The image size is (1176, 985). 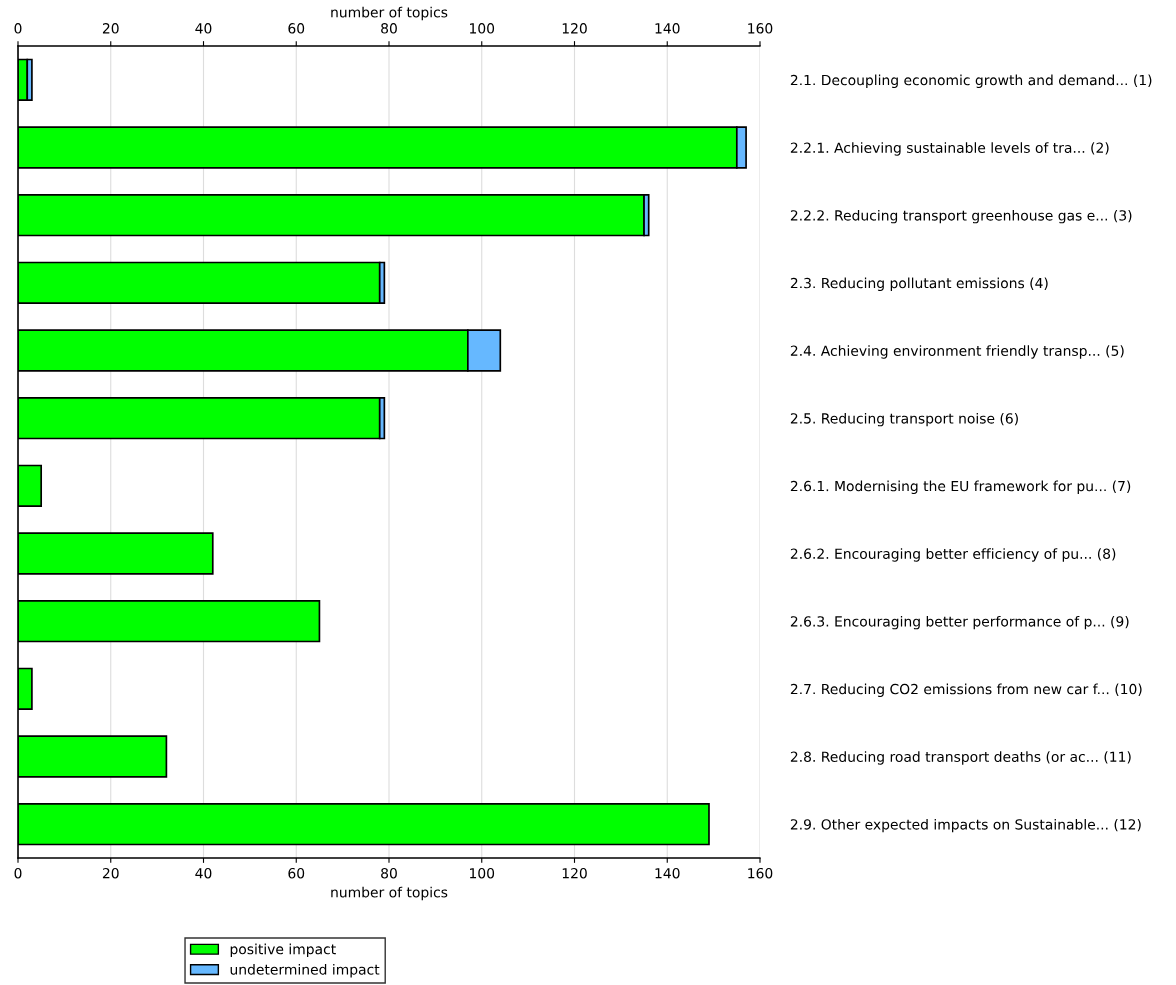 What do you see at coordinates (574, 873) in the screenshot?
I see `x-tick-label: 120` at bounding box center [574, 873].